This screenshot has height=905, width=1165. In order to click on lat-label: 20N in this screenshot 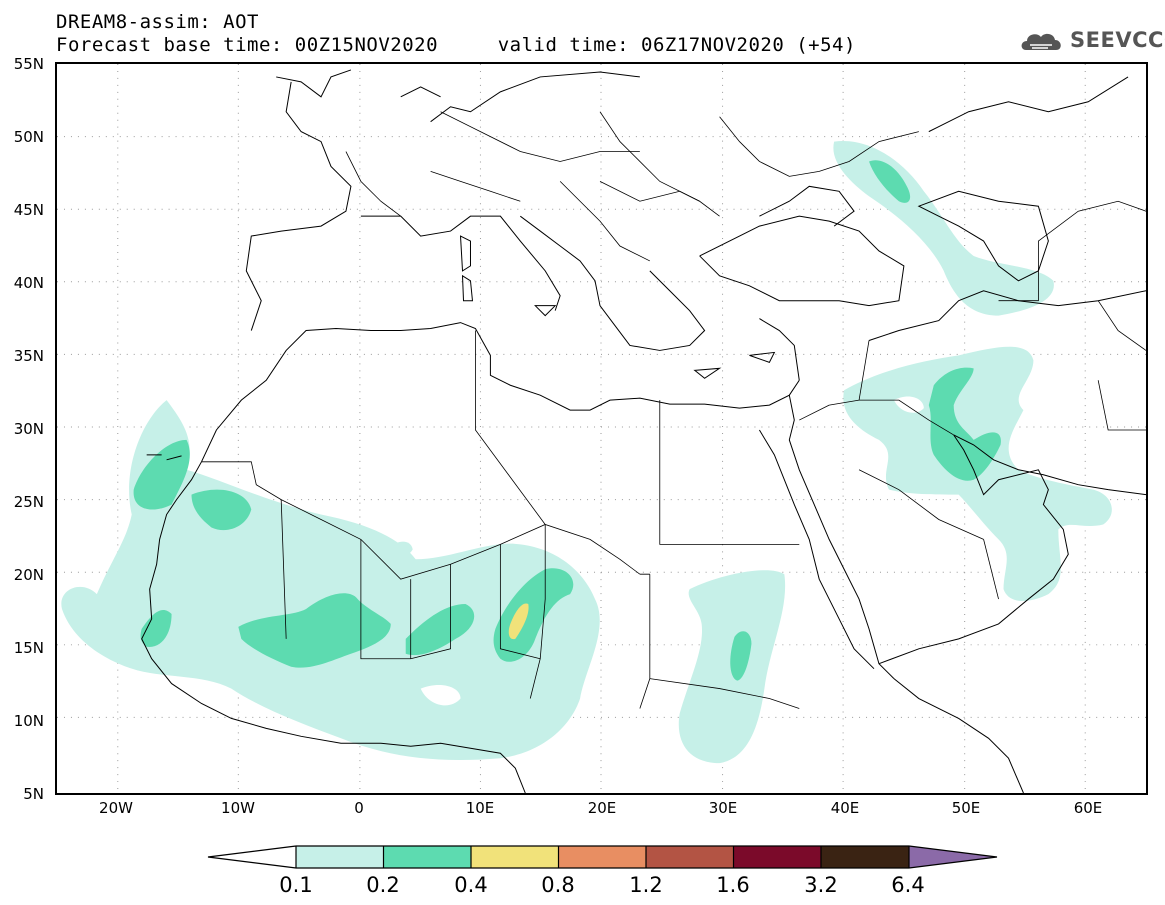, I will do `click(28, 575)`.